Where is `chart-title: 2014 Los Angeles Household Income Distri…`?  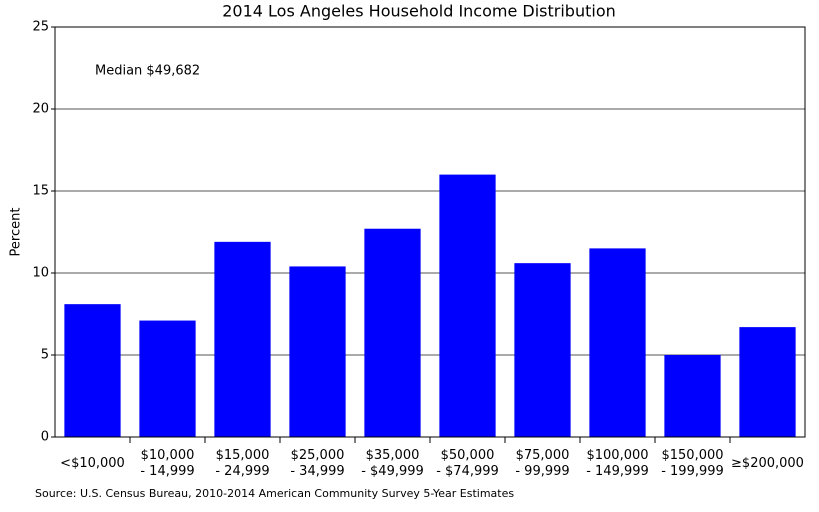 chart-title: 2014 Los Angeles Household Income Distri… is located at coordinates (419, 11).